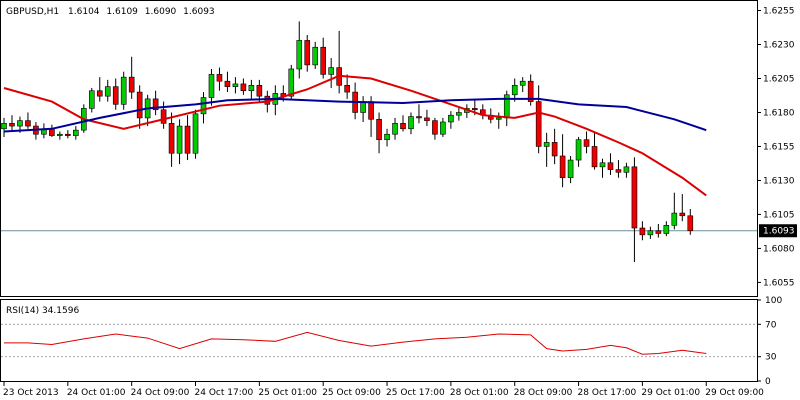  Describe the element at coordinates (122, 12) in the screenshot. I see `ohlc-high: 1.6109` at that location.